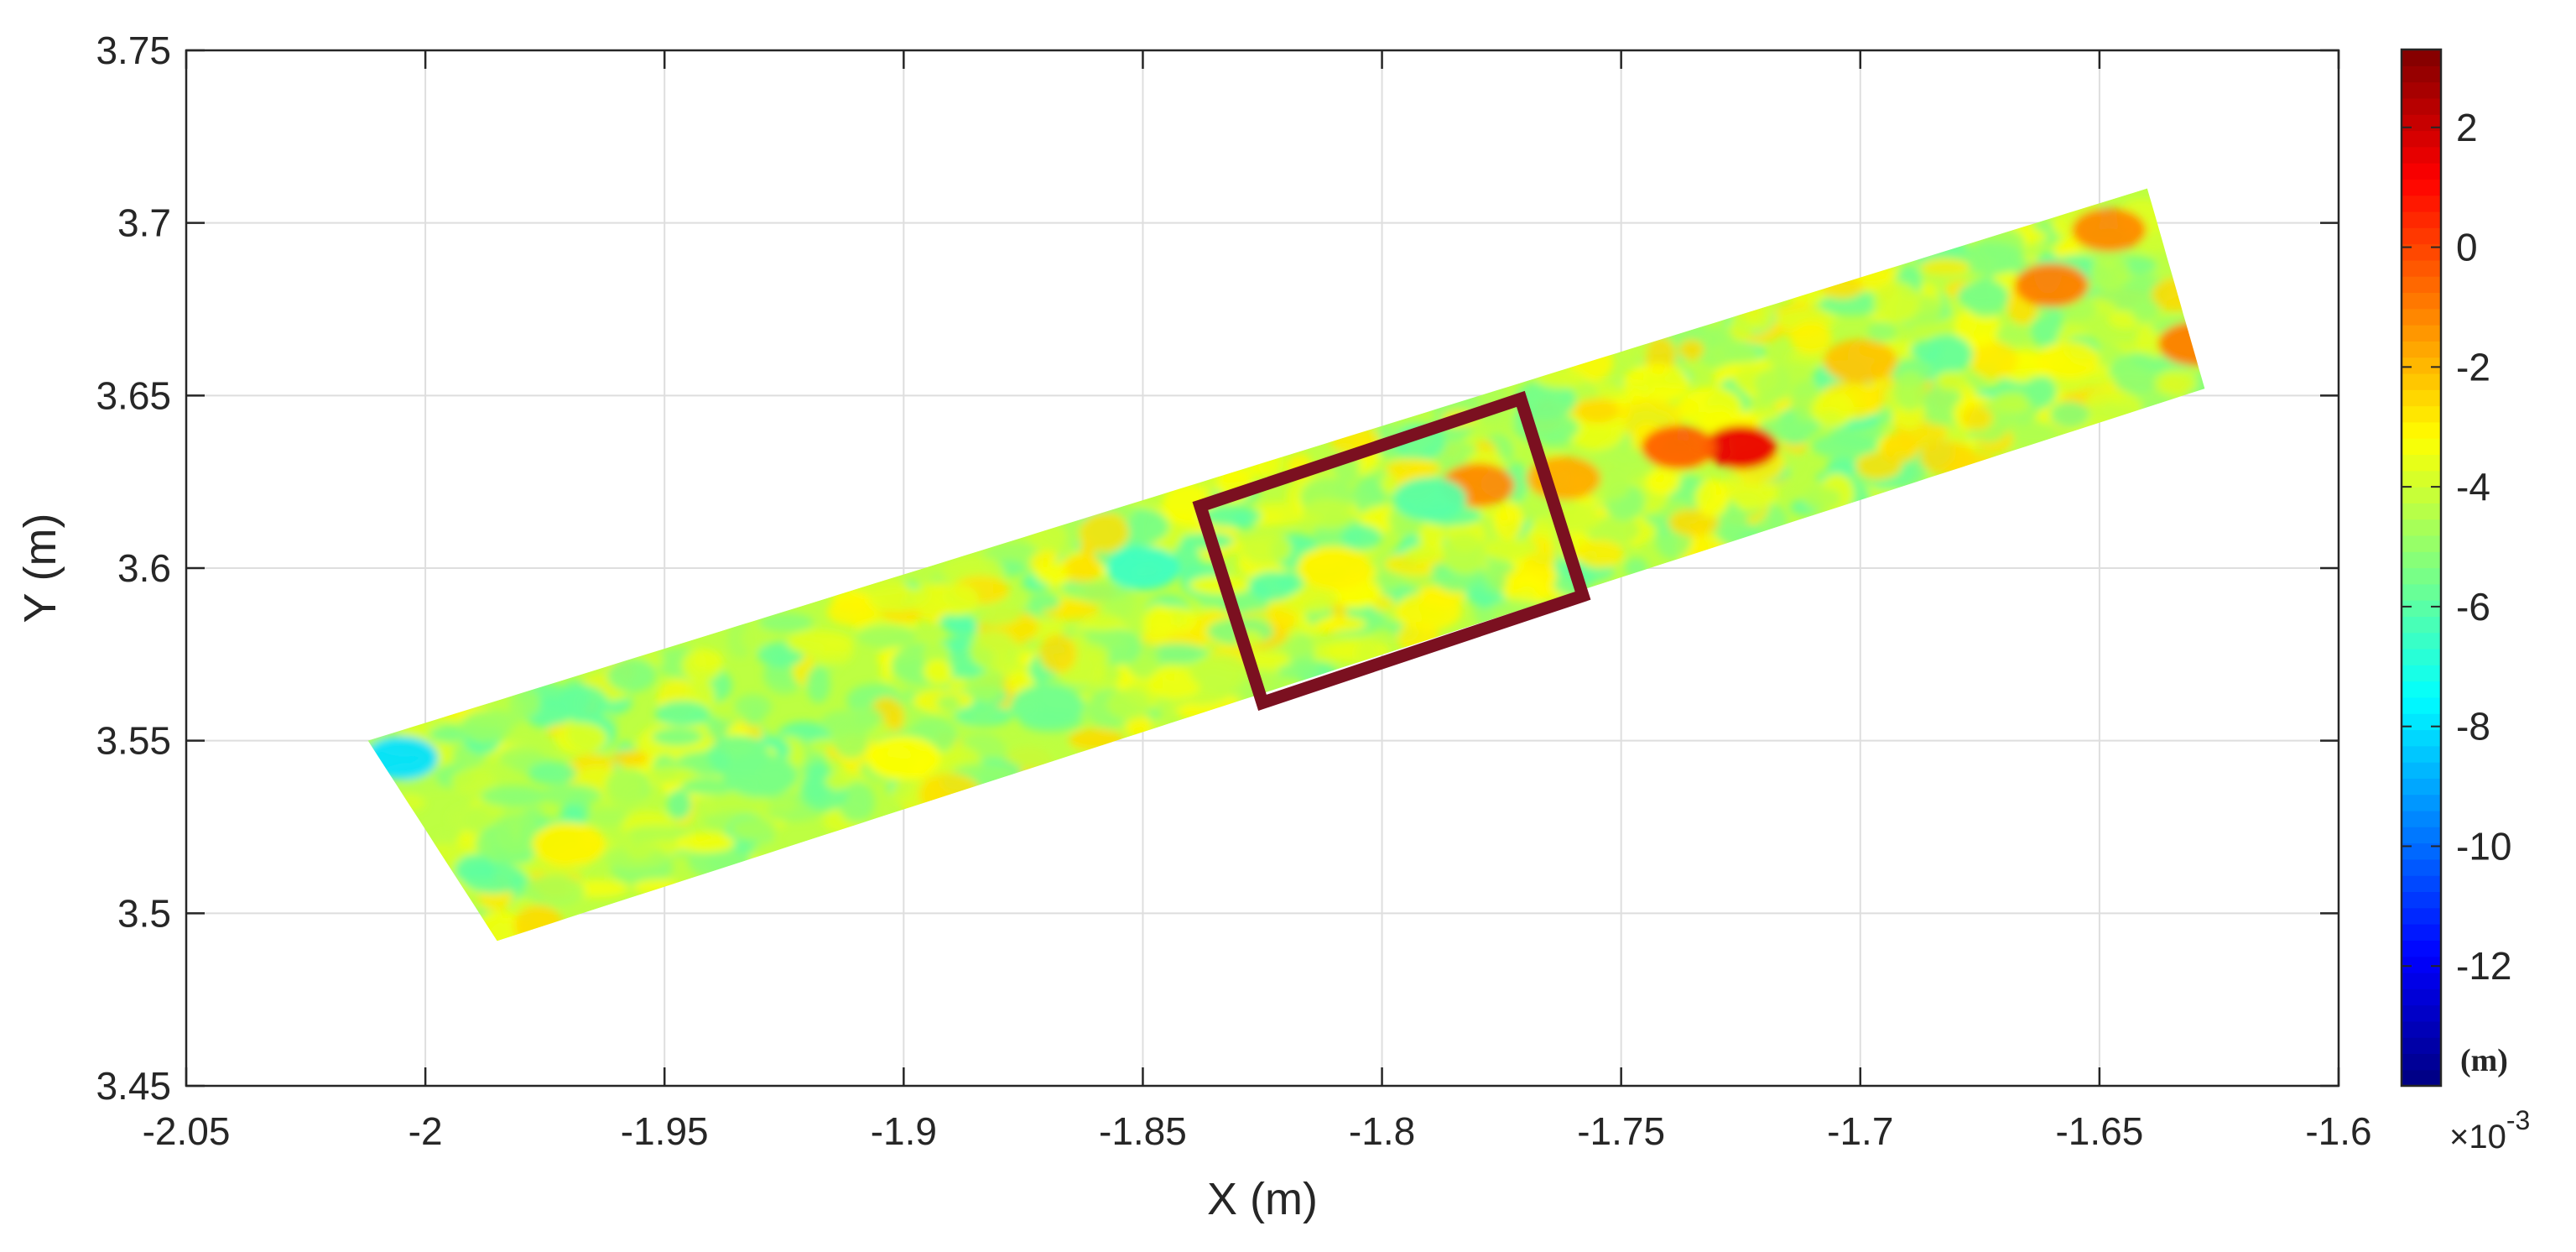 Image resolution: width=2576 pixels, height=1252 pixels. I want to click on colorbar-gradient, so click(2421, 568).